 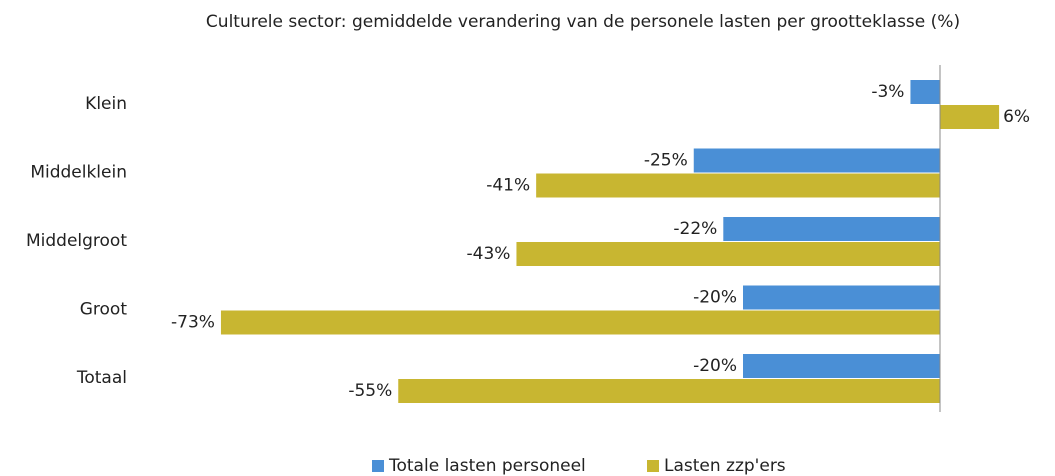 I want to click on data-label: -73%, so click(x=193, y=323).